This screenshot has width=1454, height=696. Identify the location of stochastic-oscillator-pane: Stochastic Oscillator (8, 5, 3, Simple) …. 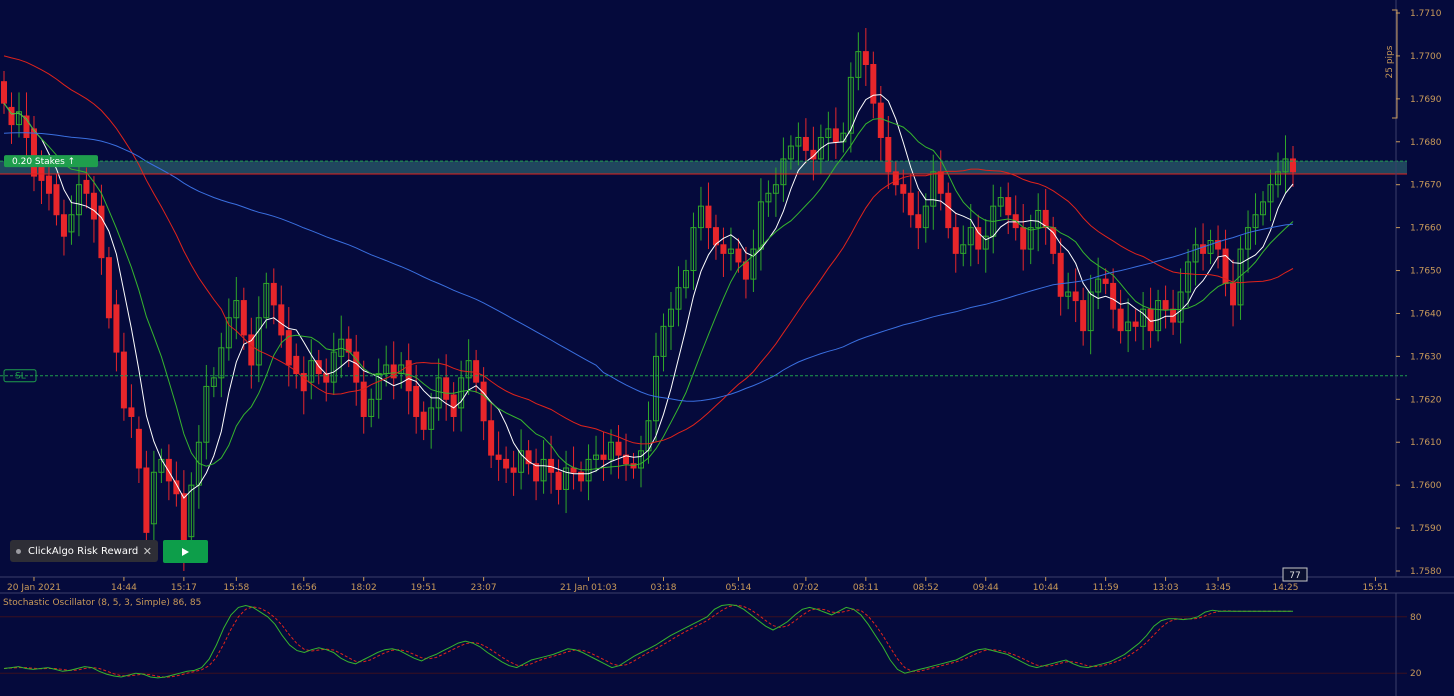
(703, 638).